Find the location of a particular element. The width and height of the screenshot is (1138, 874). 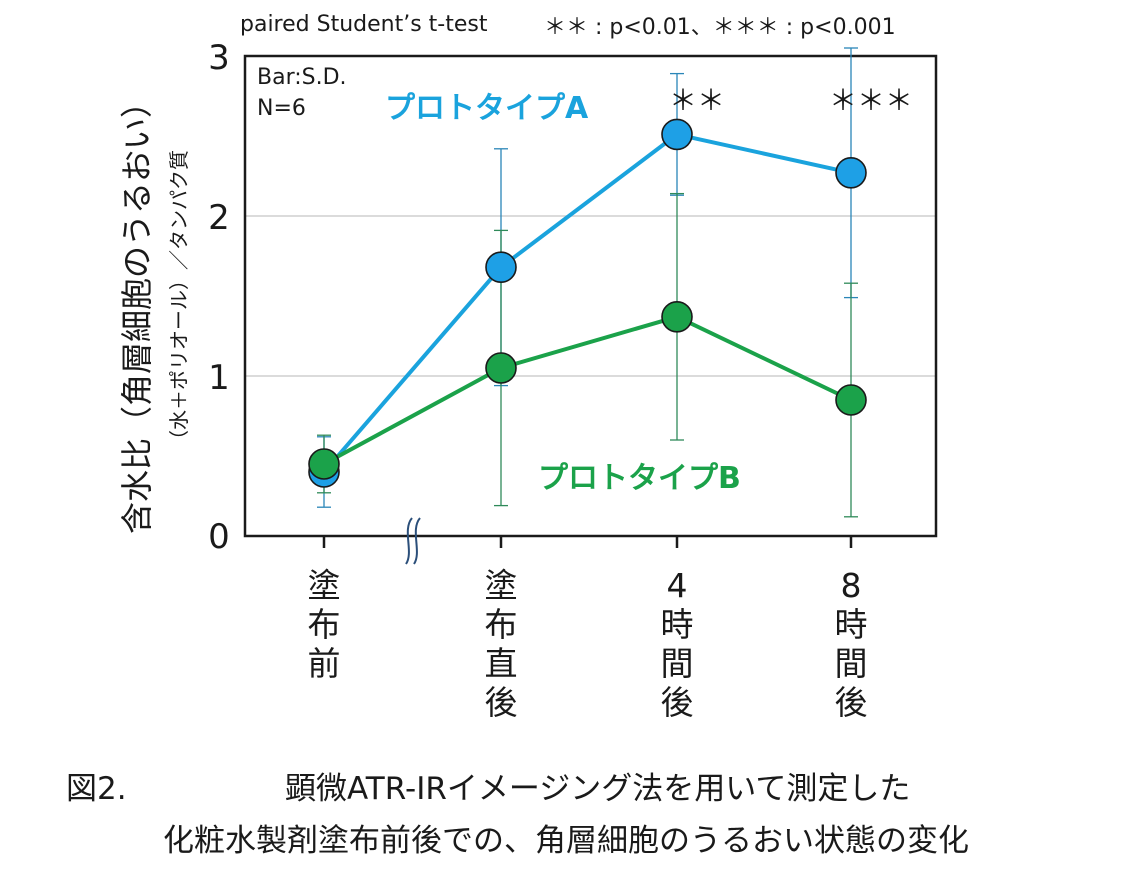

series-line-b is located at coordinates (587, 390).